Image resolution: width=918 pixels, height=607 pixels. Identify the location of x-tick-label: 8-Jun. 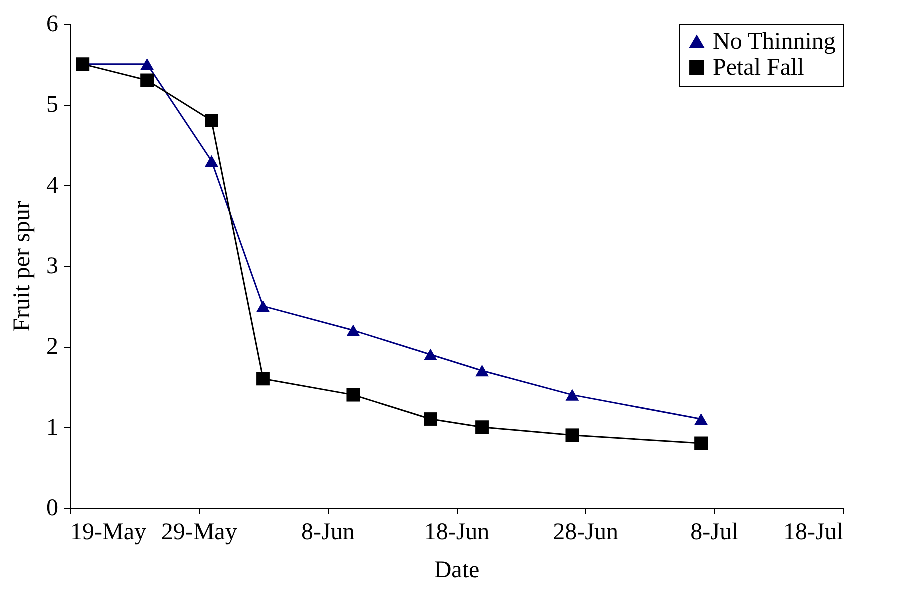
(328, 533).